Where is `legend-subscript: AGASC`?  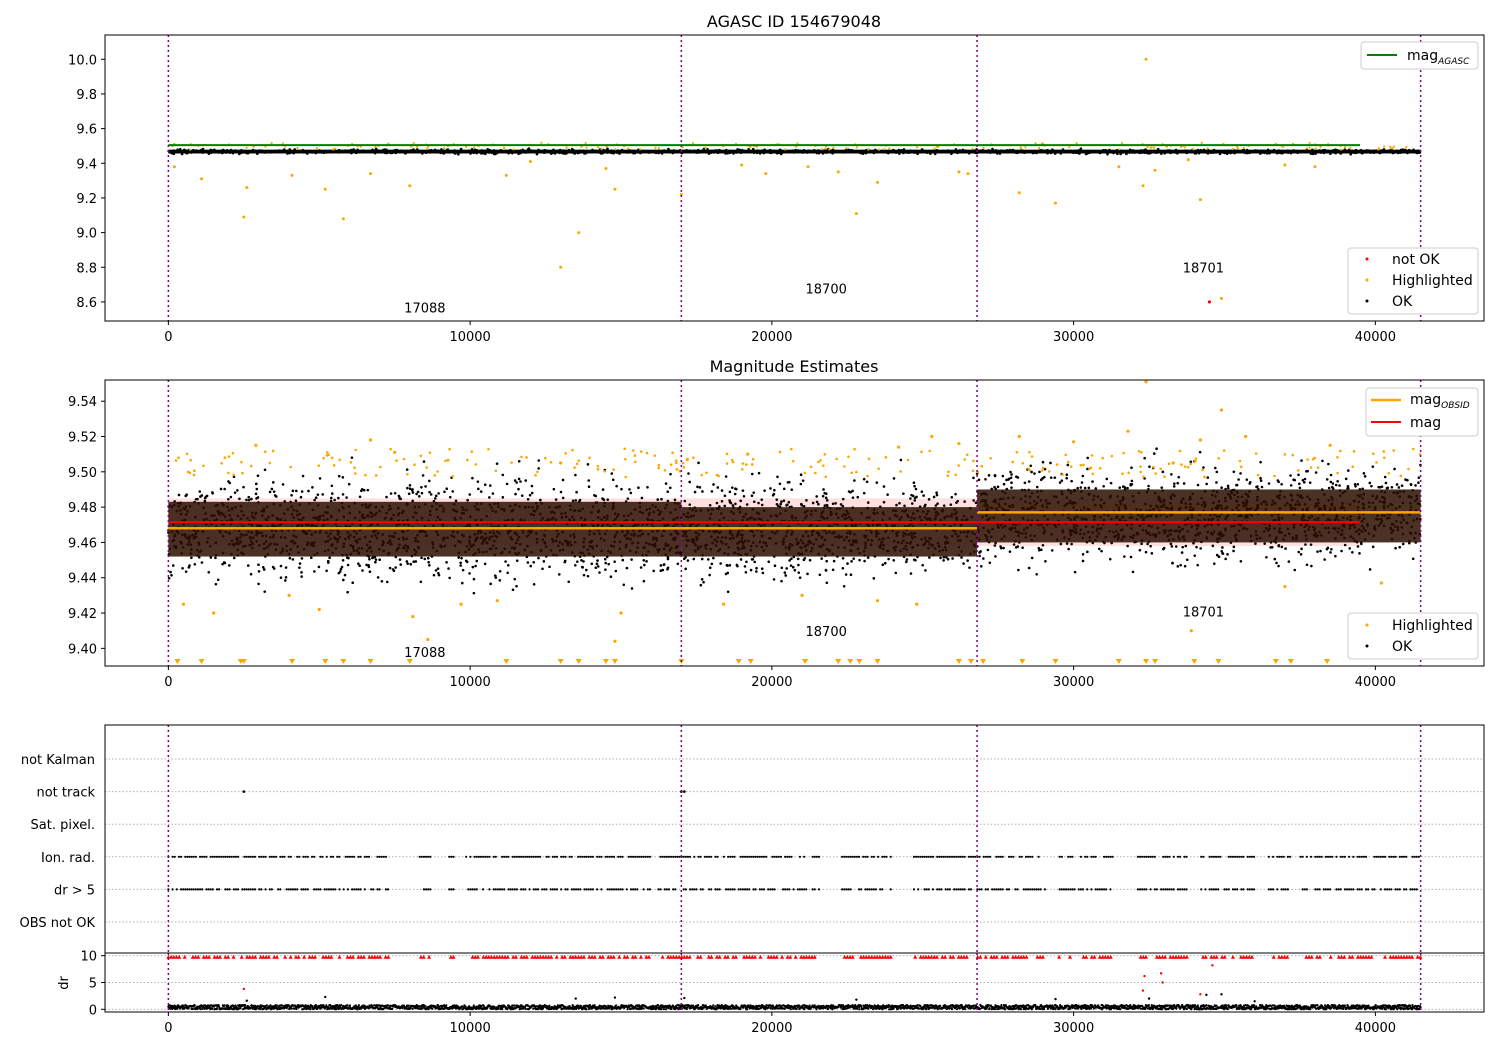 legend-subscript: AGASC is located at coordinates (1453, 62).